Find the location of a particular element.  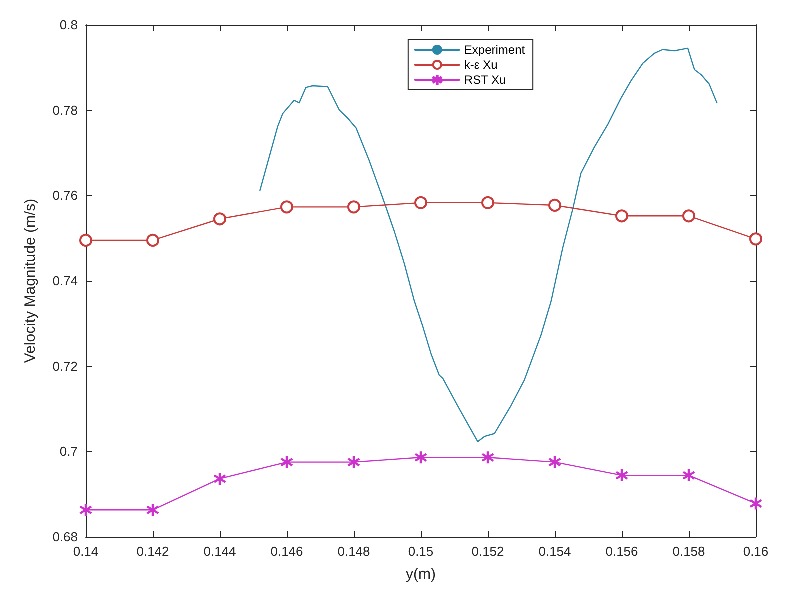

x-tick-label: 0.16 is located at coordinates (756, 551).